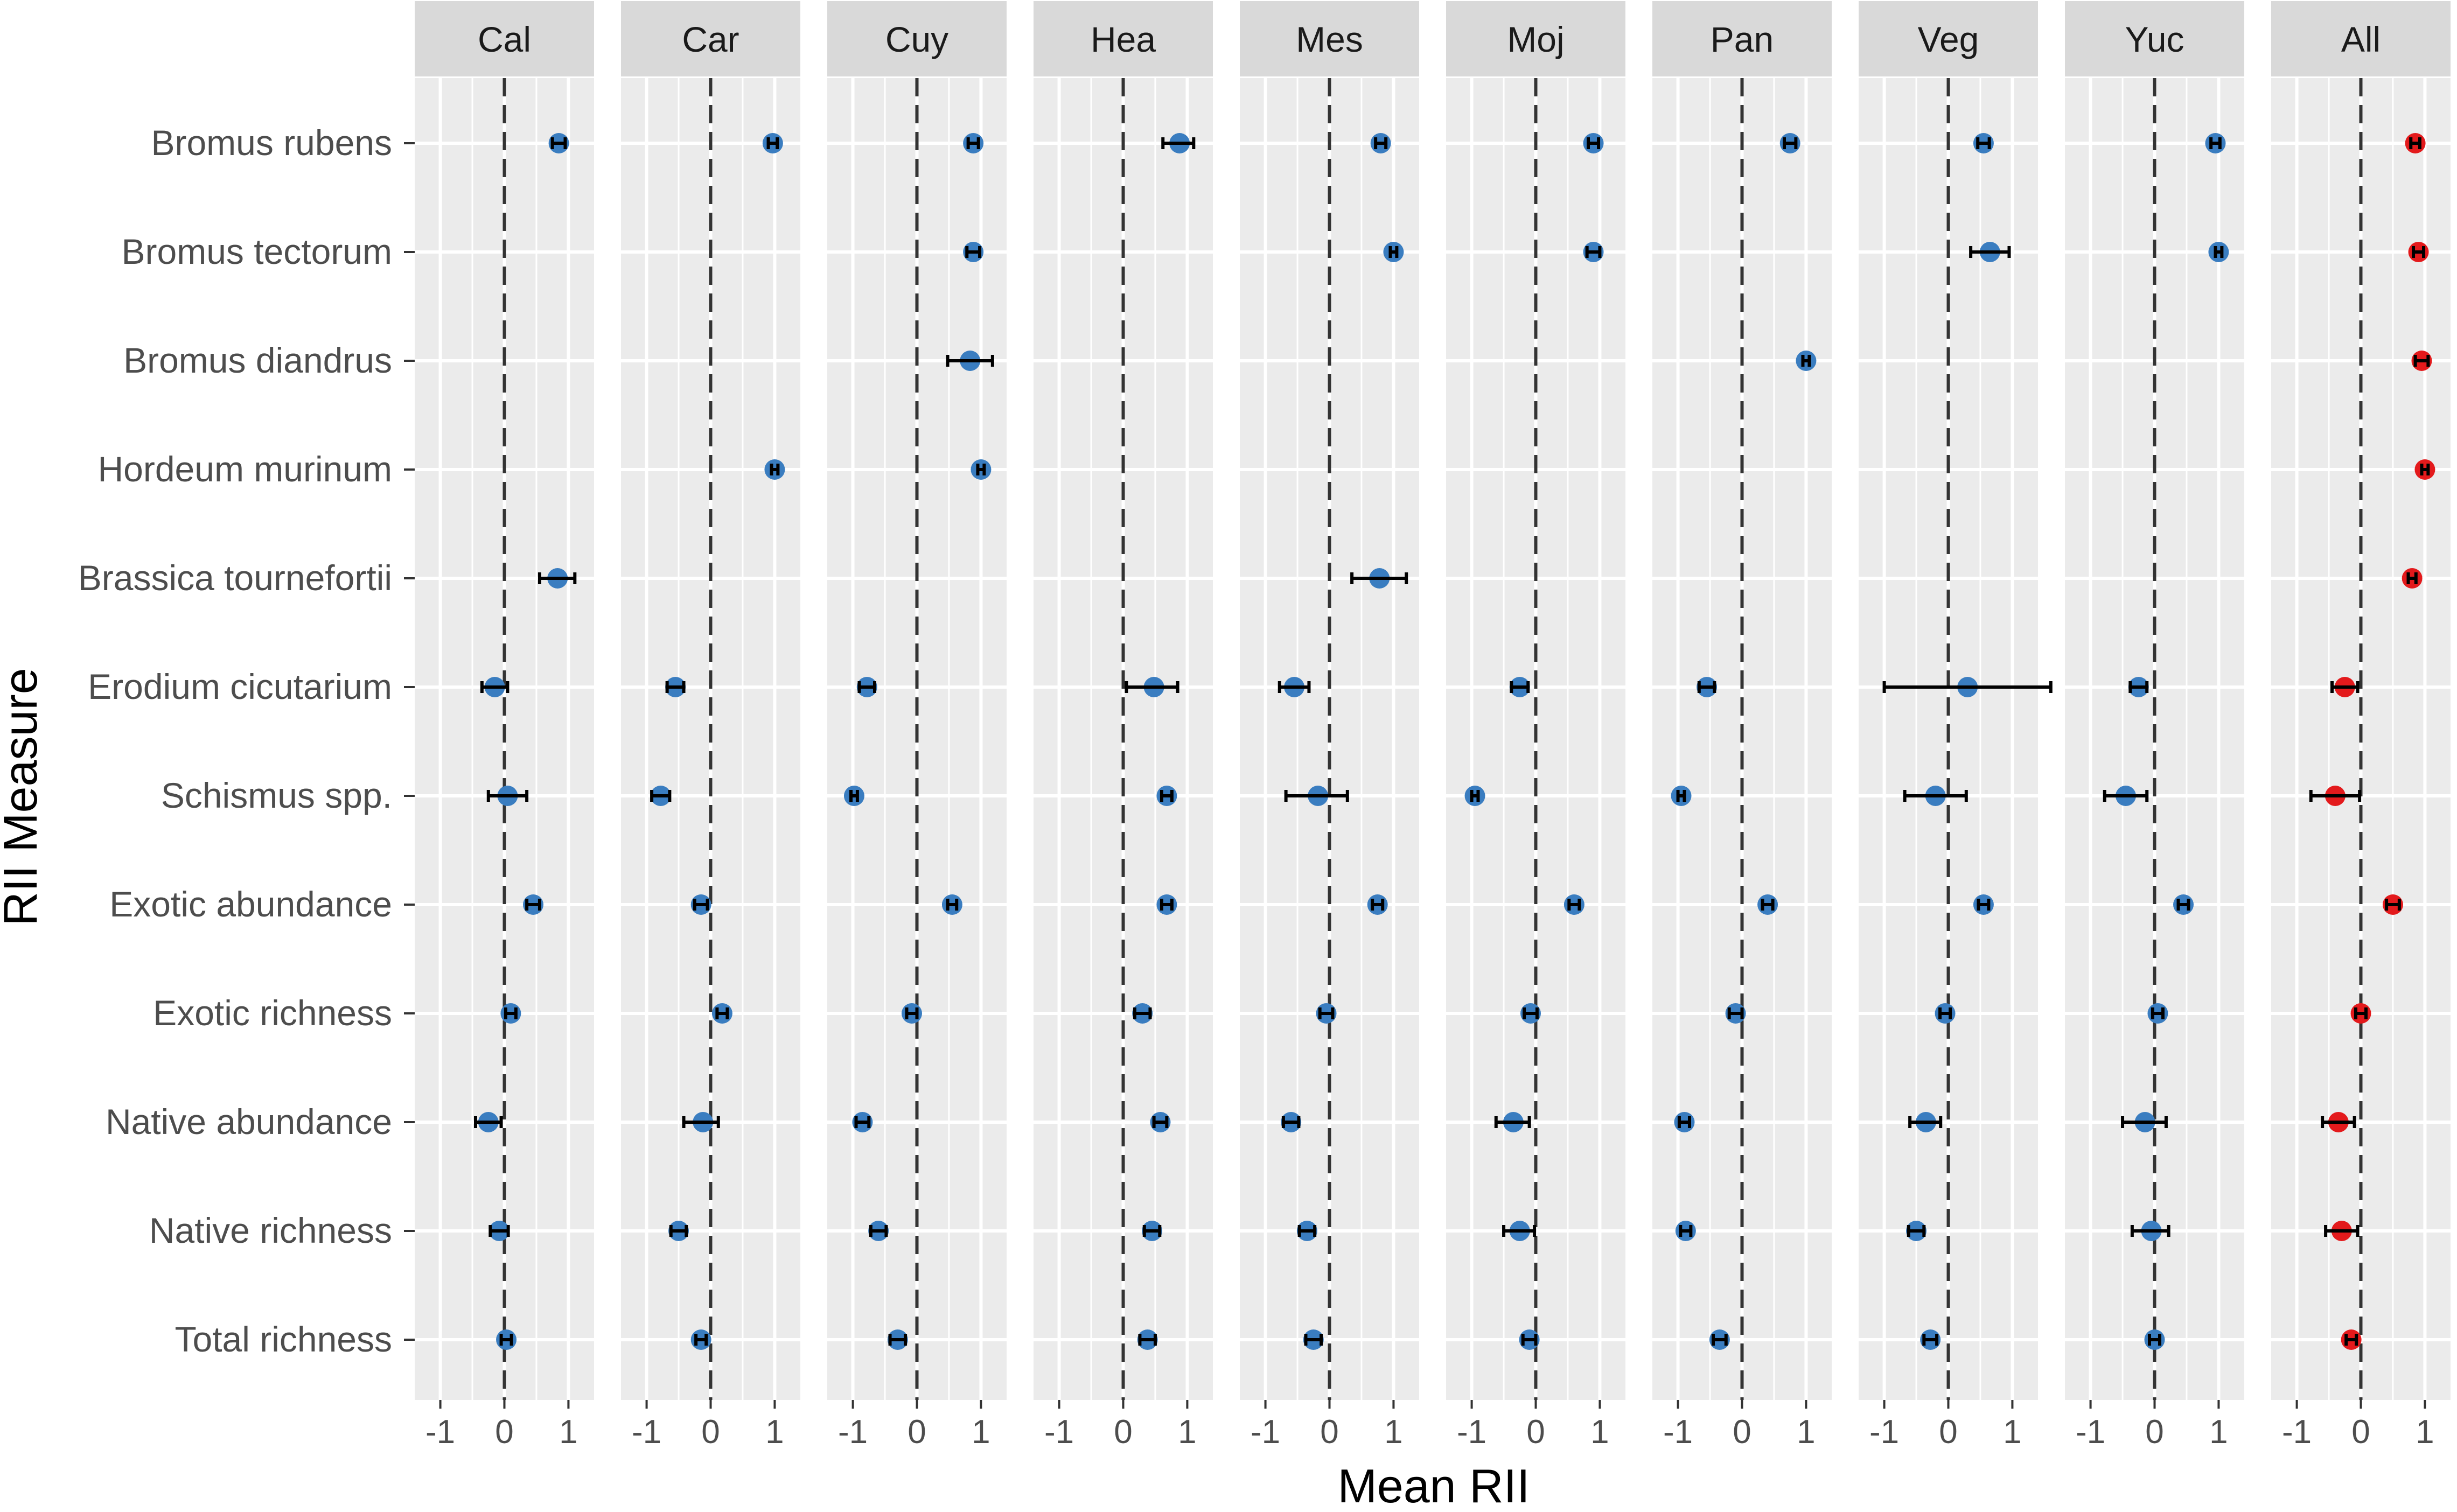  Describe the element at coordinates (2154, 38) in the screenshot. I see `strip-yuc` at that location.